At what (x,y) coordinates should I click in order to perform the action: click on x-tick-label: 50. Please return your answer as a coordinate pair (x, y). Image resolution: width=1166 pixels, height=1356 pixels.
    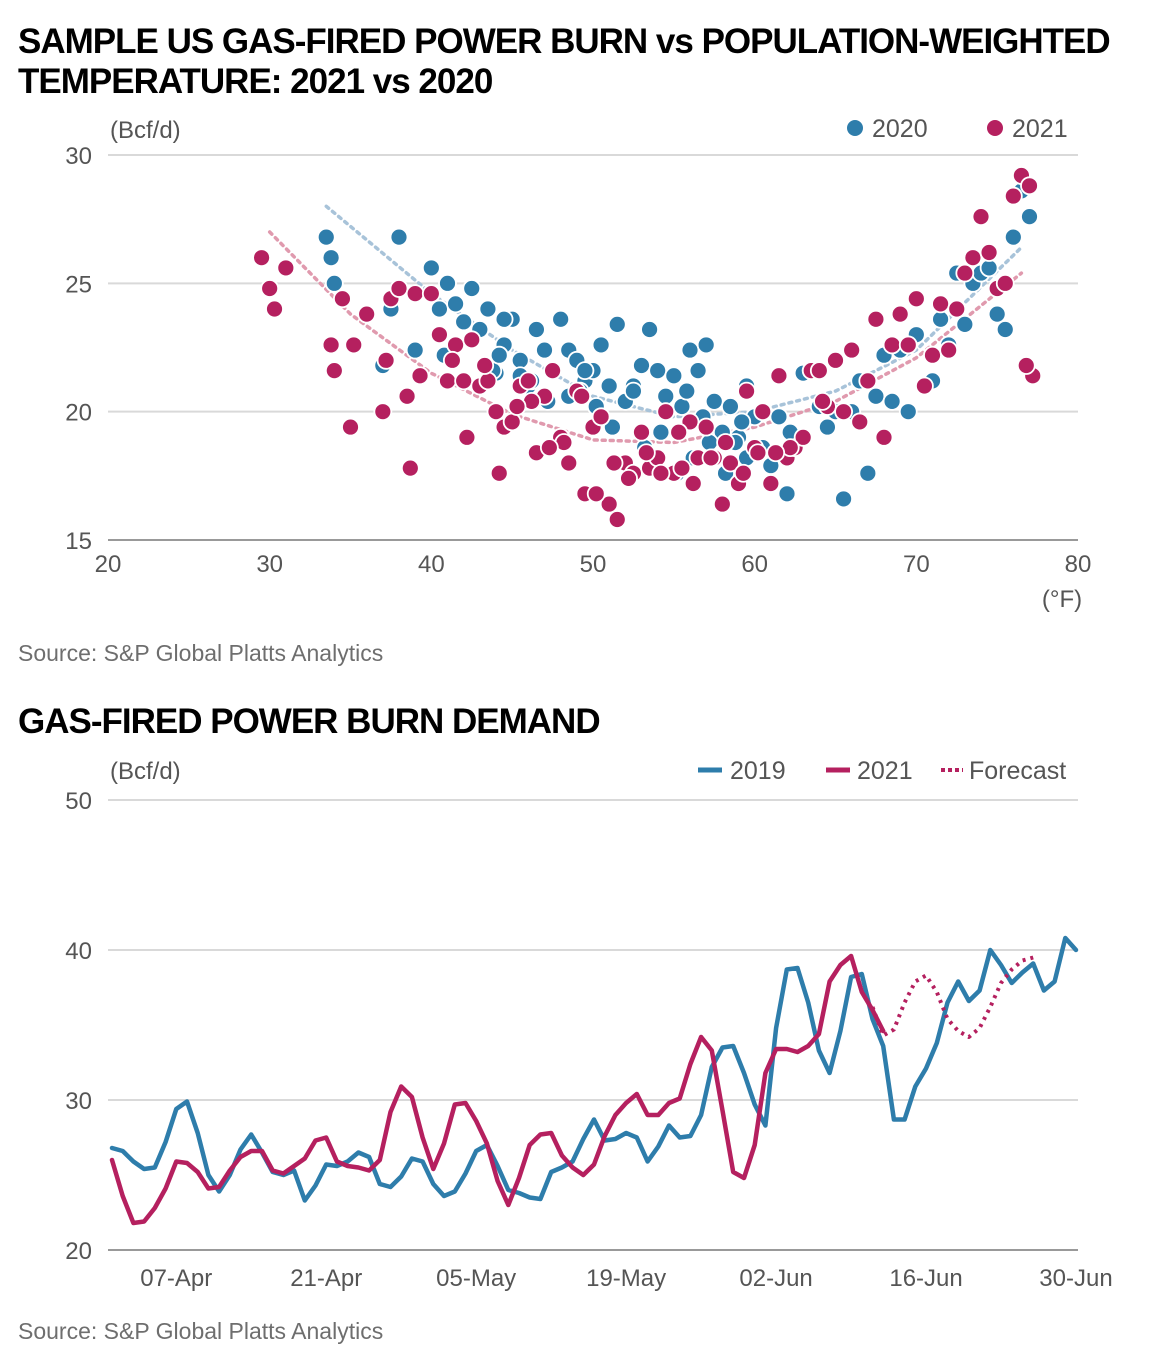
    Looking at the image, I should click on (593, 564).